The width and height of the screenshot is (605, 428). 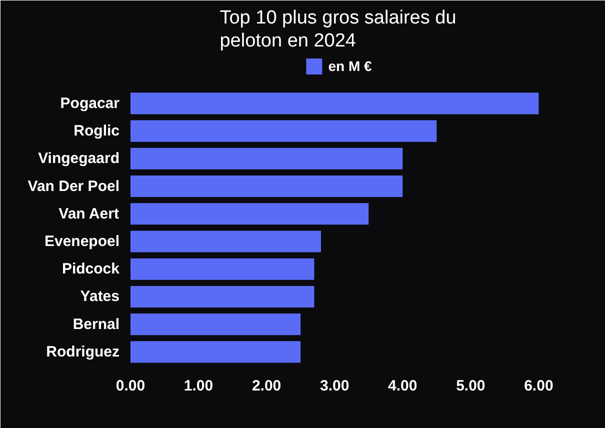 What do you see at coordinates (539, 386) in the screenshot?
I see `x-tick-label: 6.00` at bounding box center [539, 386].